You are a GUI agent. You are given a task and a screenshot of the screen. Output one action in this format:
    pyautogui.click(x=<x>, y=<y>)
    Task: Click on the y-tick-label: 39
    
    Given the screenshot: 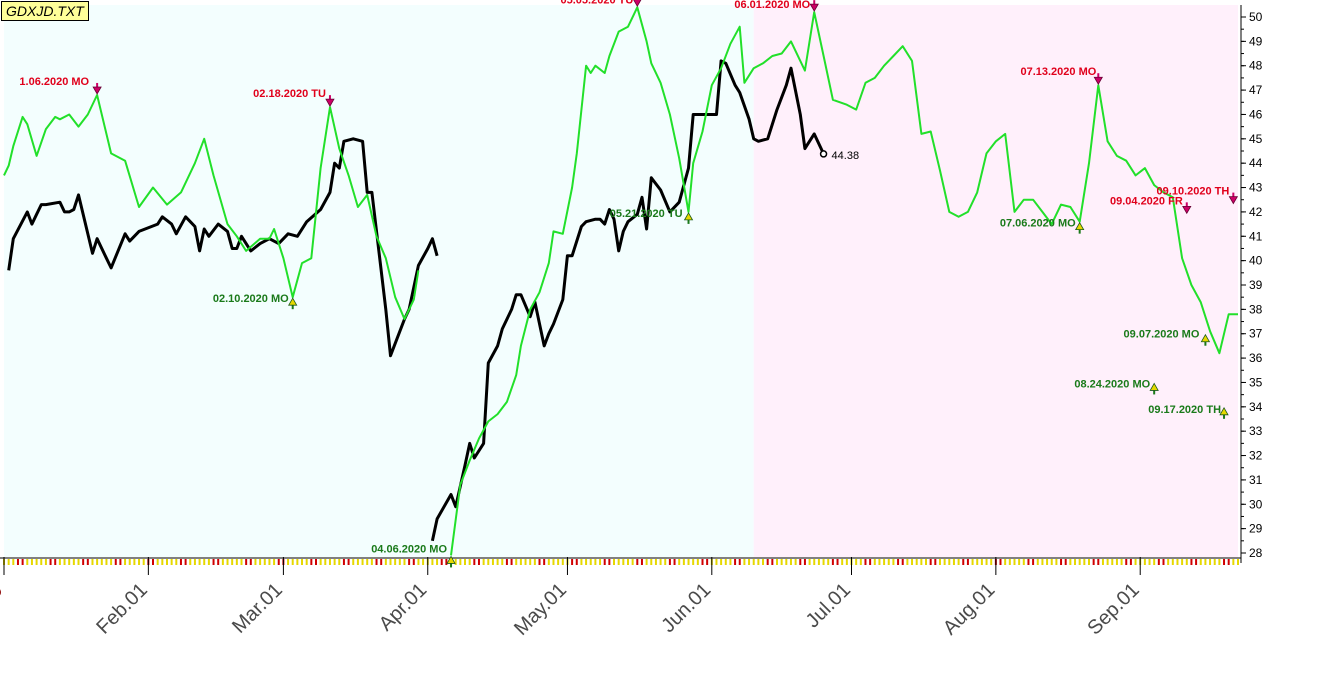 What is the action you would take?
    pyautogui.click(x=1256, y=285)
    